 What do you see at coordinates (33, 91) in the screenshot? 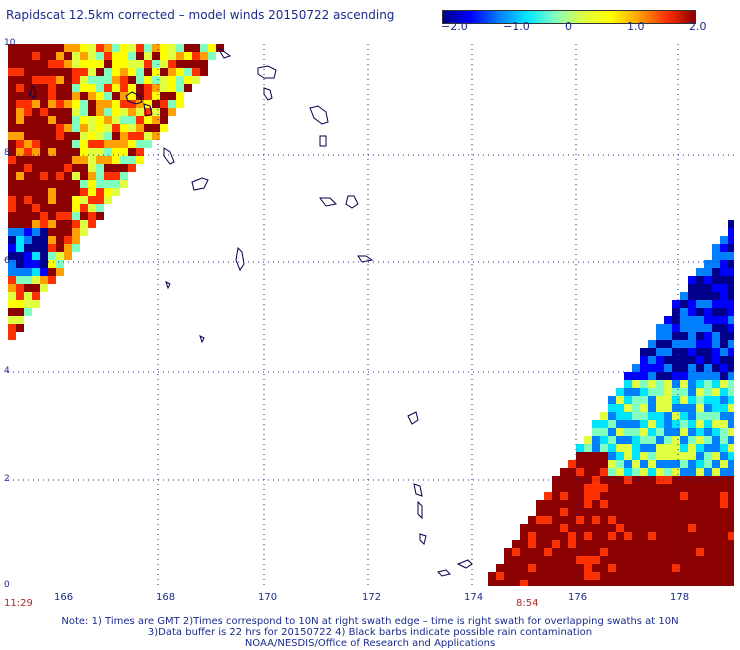
I see `island-outline` at bounding box center [33, 91].